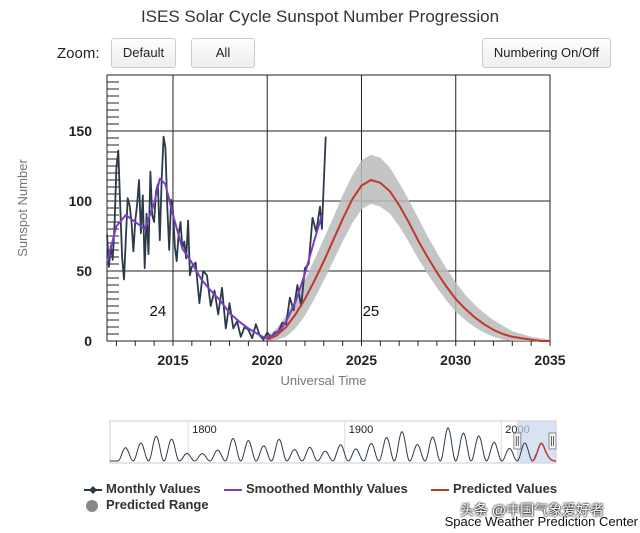 This screenshot has height=533, width=640. I want to click on legend-smoothed-line-icon, so click(233, 489).